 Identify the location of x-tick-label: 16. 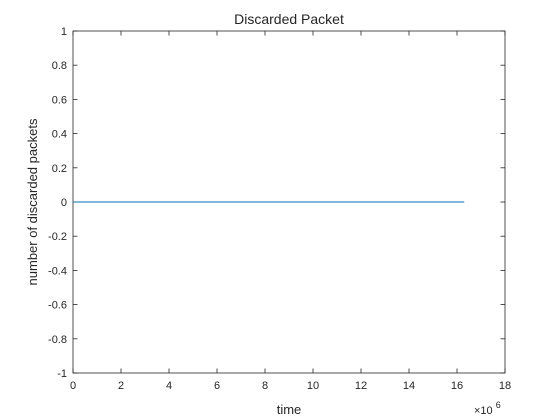
(457, 386).